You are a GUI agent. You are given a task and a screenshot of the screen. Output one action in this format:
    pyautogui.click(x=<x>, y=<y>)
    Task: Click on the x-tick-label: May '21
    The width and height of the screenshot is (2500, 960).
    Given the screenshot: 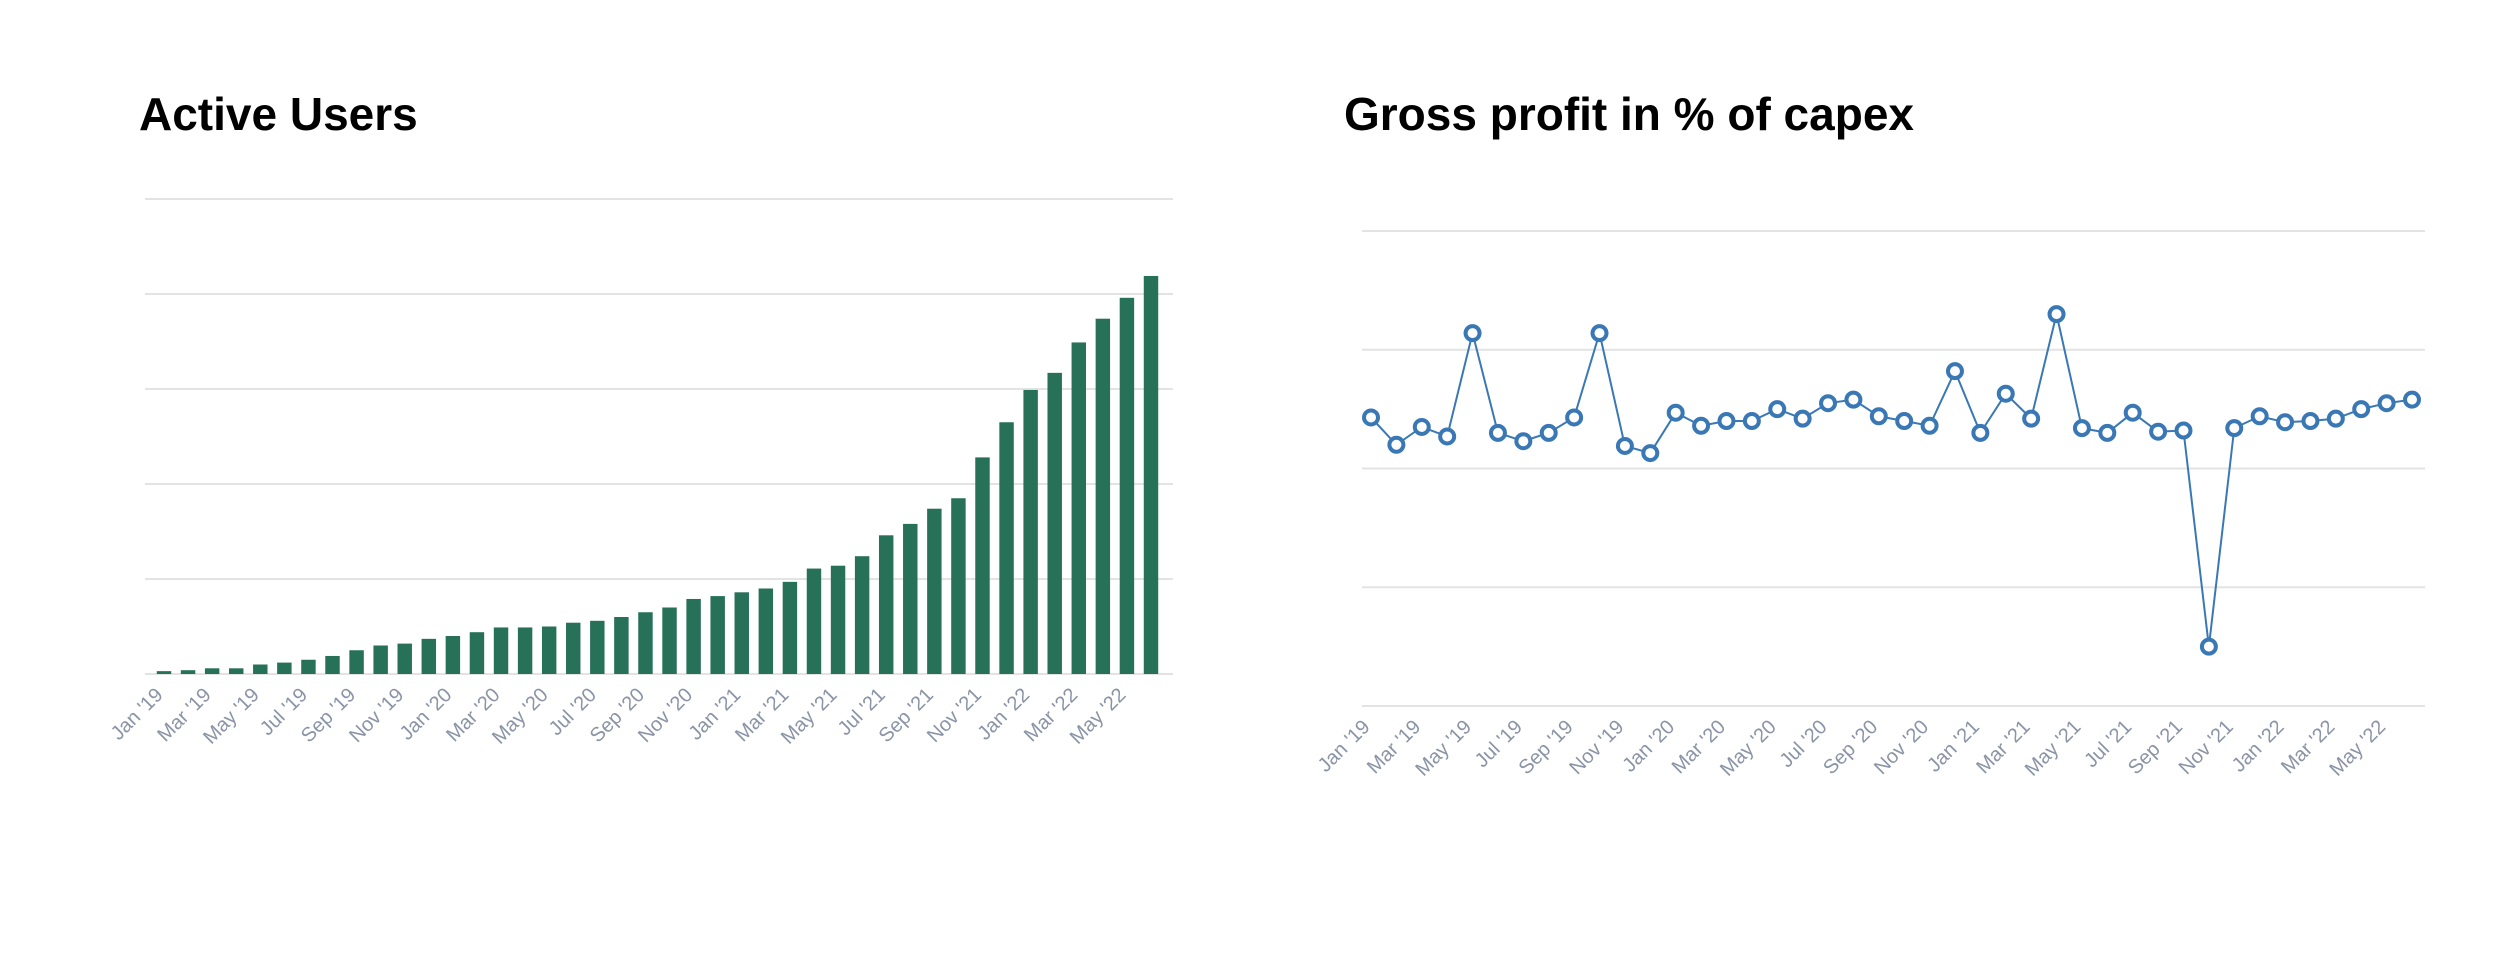 What is the action you would take?
    pyautogui.click(x=2053, y=748)
    